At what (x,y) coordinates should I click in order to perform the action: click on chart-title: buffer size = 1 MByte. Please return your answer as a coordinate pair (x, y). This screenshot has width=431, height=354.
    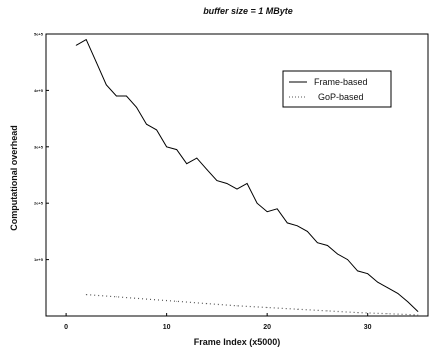
    Looking at the image, I should click on (248, 11).